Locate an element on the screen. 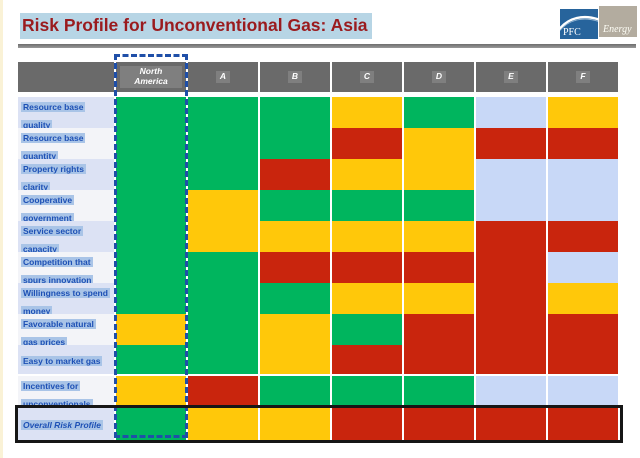 The image size is (640, 458). column-header-label: C is located at coordinates (367, 77).